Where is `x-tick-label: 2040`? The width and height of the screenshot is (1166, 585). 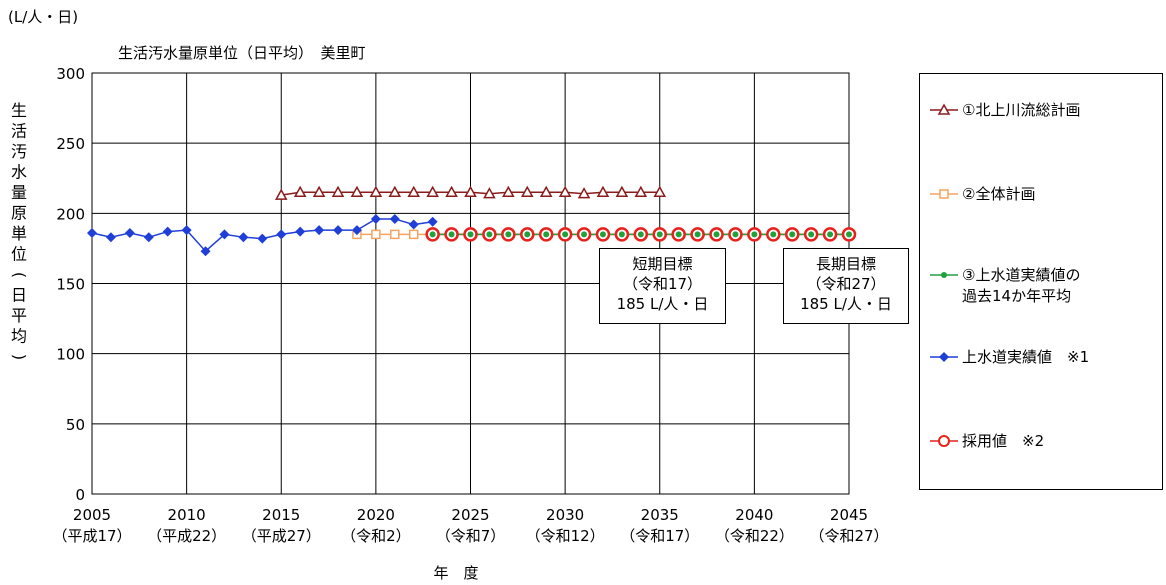 x-tick-label: 2040 is located at coordinates (754, 515).